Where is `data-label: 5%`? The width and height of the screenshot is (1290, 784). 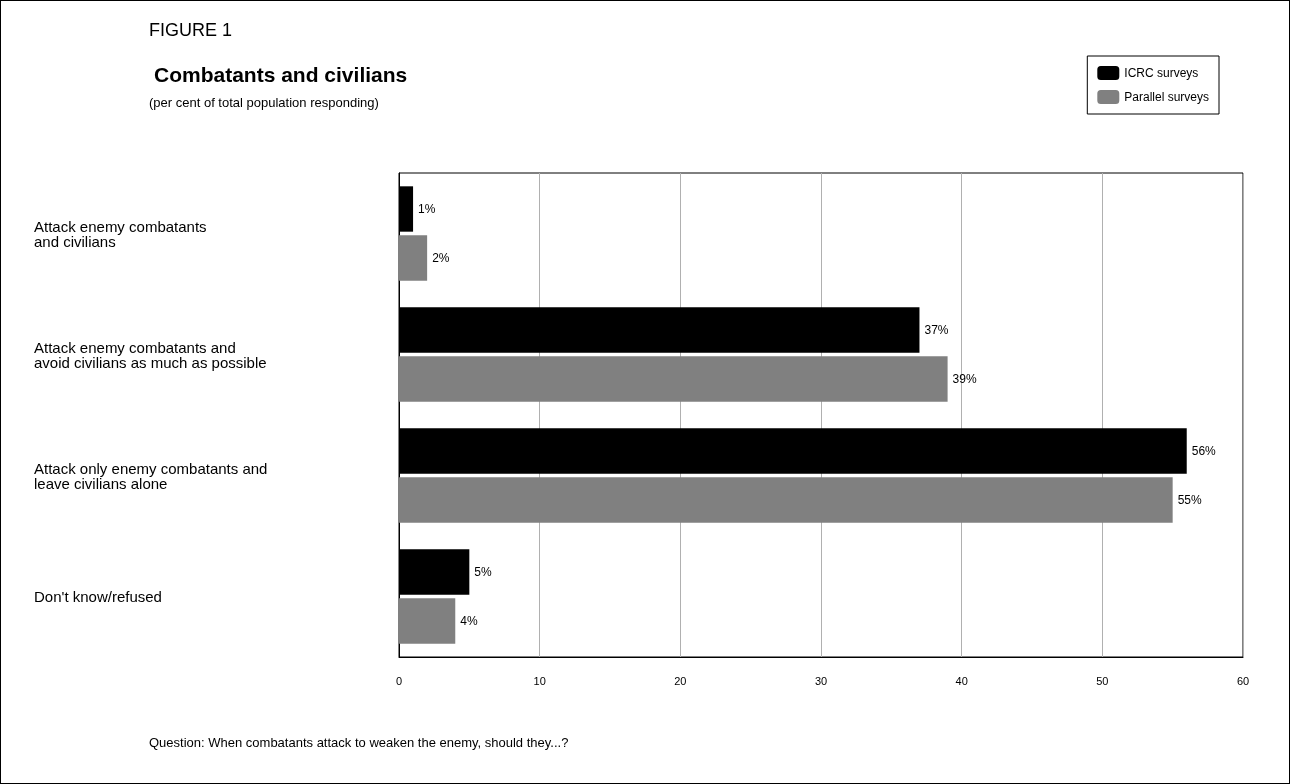 data-label: 5% is located at coordinates (483, 572).